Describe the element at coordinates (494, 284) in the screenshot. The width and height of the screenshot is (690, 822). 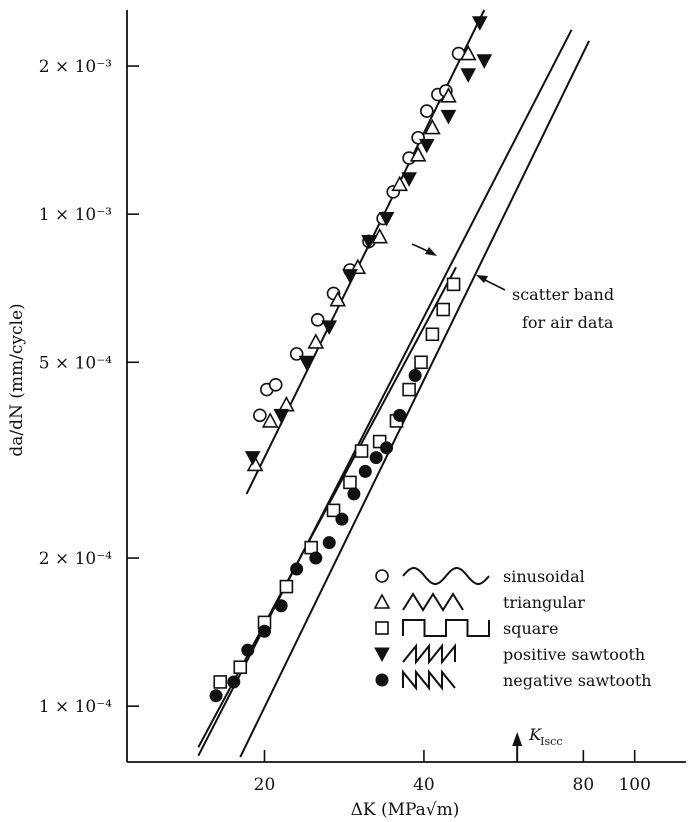
I see `arrow-line` at that location.